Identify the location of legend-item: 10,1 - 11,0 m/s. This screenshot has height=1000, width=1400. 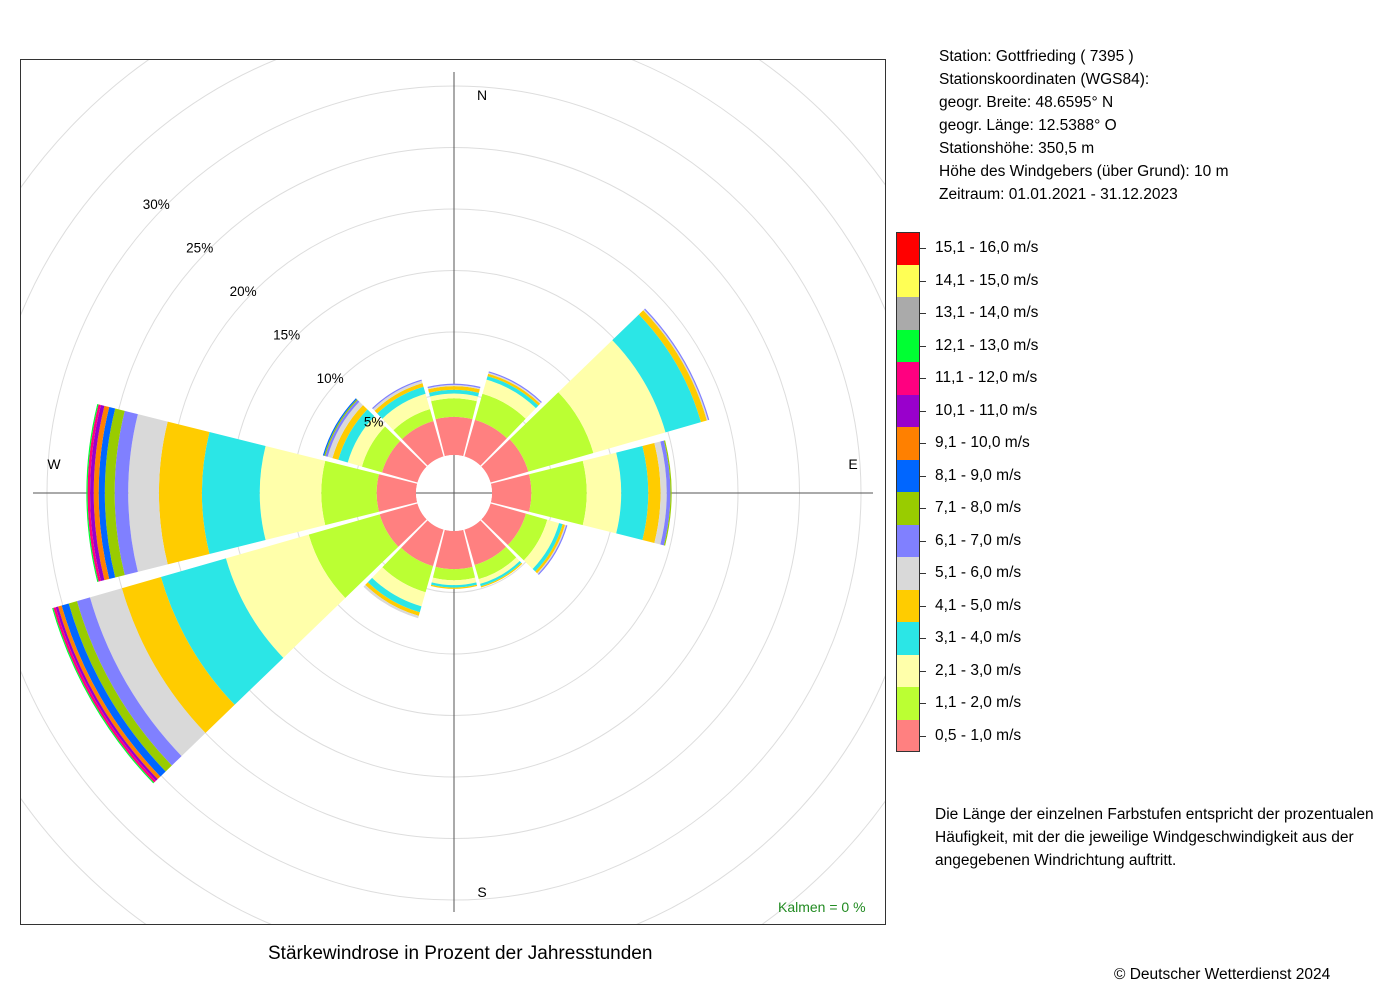
(1046, 410).